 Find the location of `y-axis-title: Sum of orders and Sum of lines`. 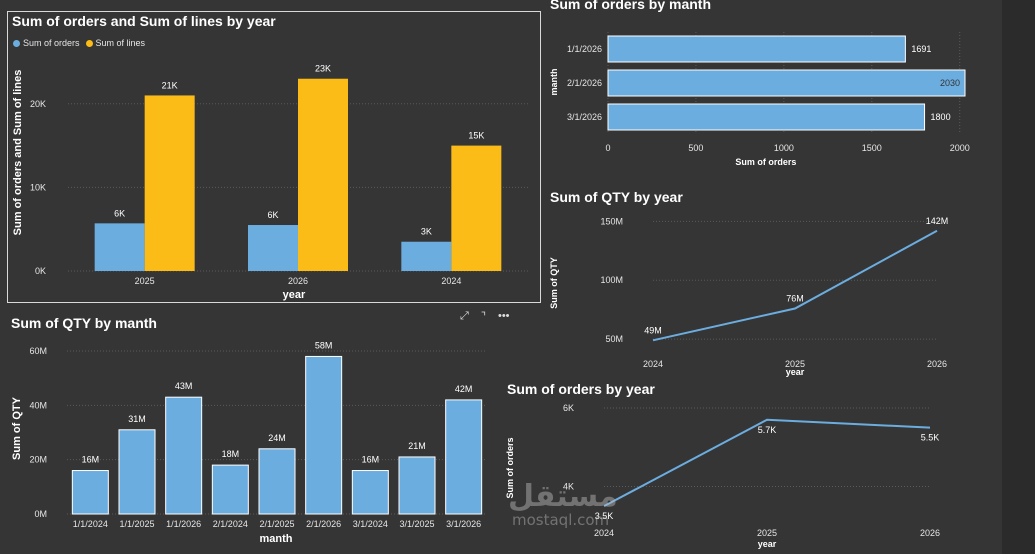

y-axis-title: Sum of orders and Sum of lines is located at coordinates (18, 153).